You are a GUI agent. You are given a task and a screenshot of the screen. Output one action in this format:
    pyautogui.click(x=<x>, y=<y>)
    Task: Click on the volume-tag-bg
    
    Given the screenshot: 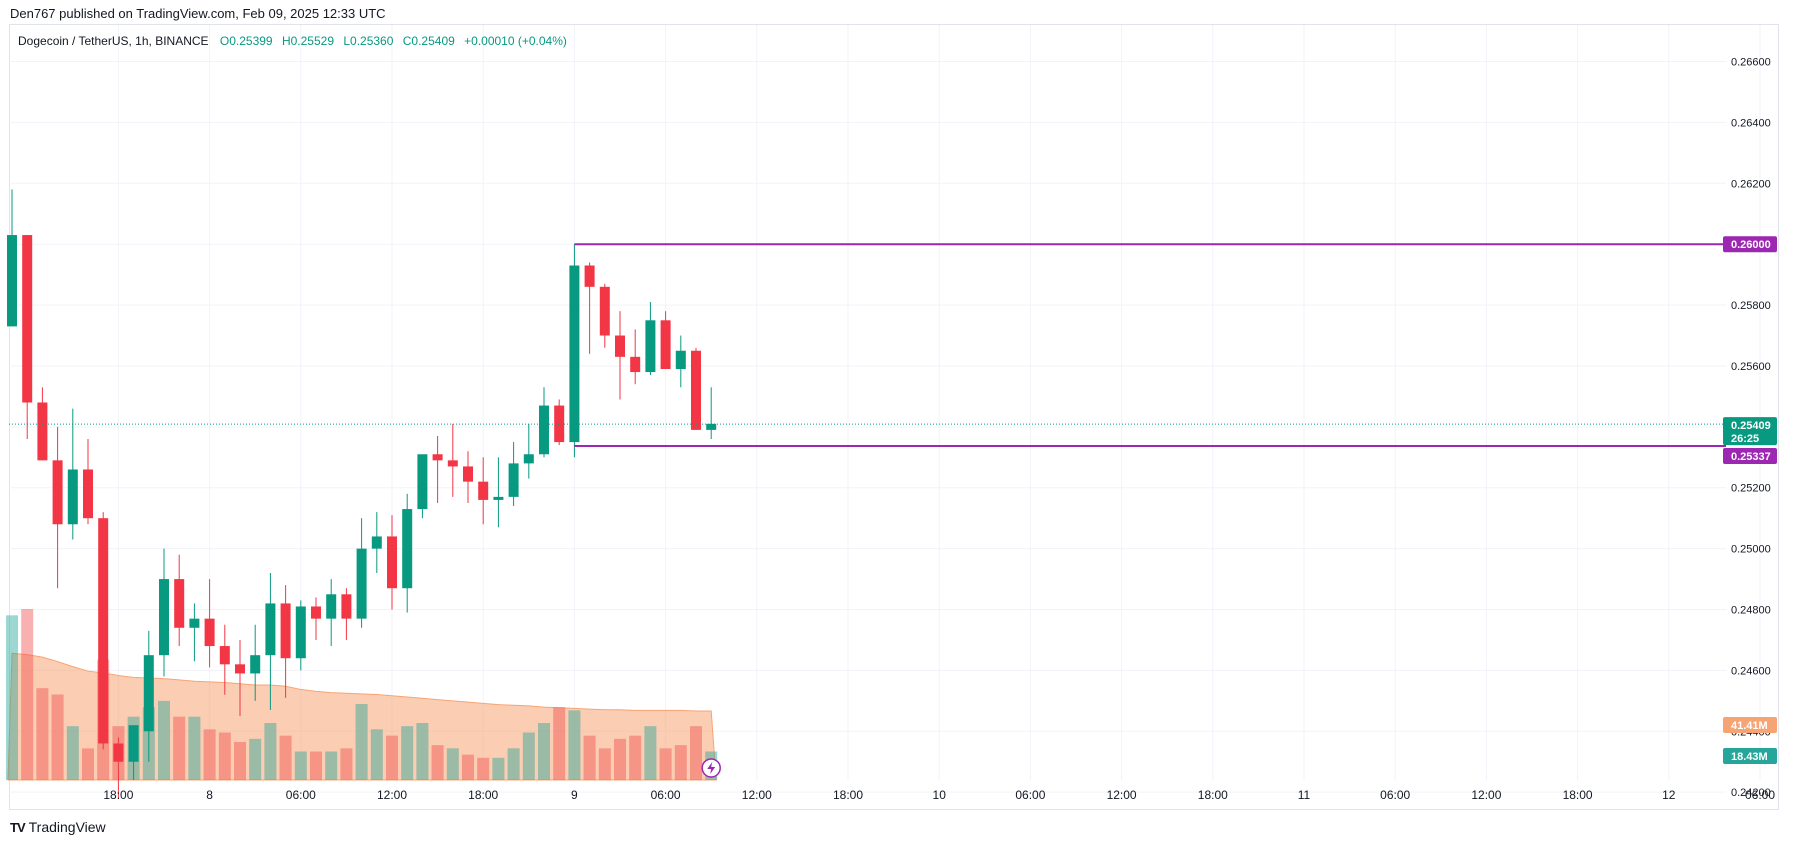 What is the action you would take?
    pyautogui.click(x=1750, y=756)
    